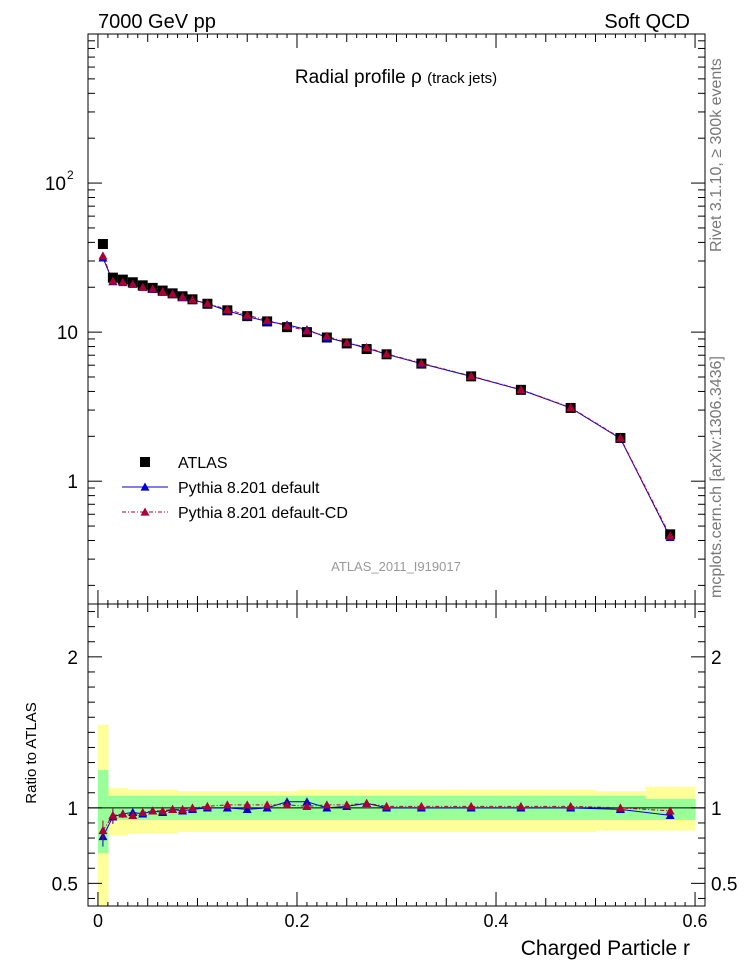 Image resolution: width=746 pixels, height=972 pixels. Describe the element at coordinates (263, 513) in the screenshot. I see `legend-label: Pythia 8.201 default-CD` at that location.